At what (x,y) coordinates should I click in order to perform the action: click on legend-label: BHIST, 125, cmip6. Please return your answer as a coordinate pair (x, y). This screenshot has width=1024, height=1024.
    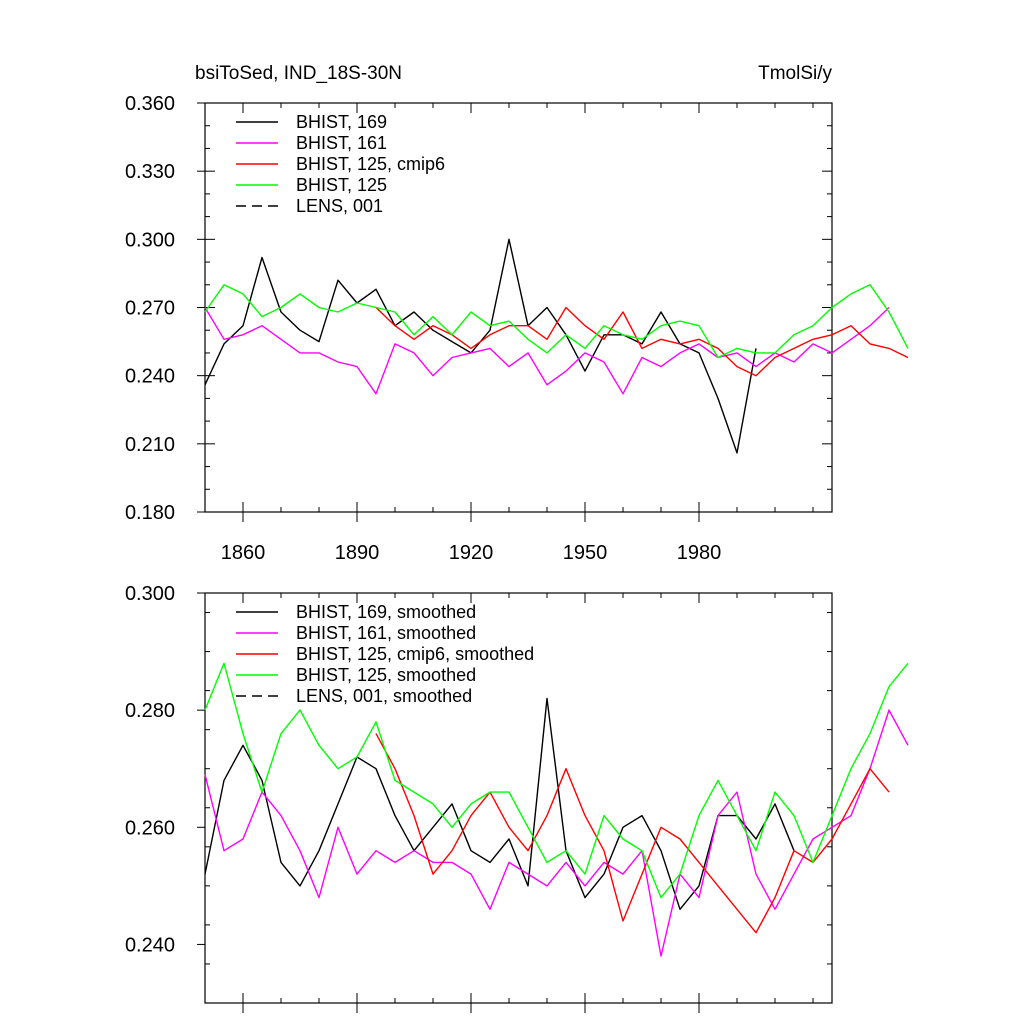
    Looking at the image, I should click on (370, 164).